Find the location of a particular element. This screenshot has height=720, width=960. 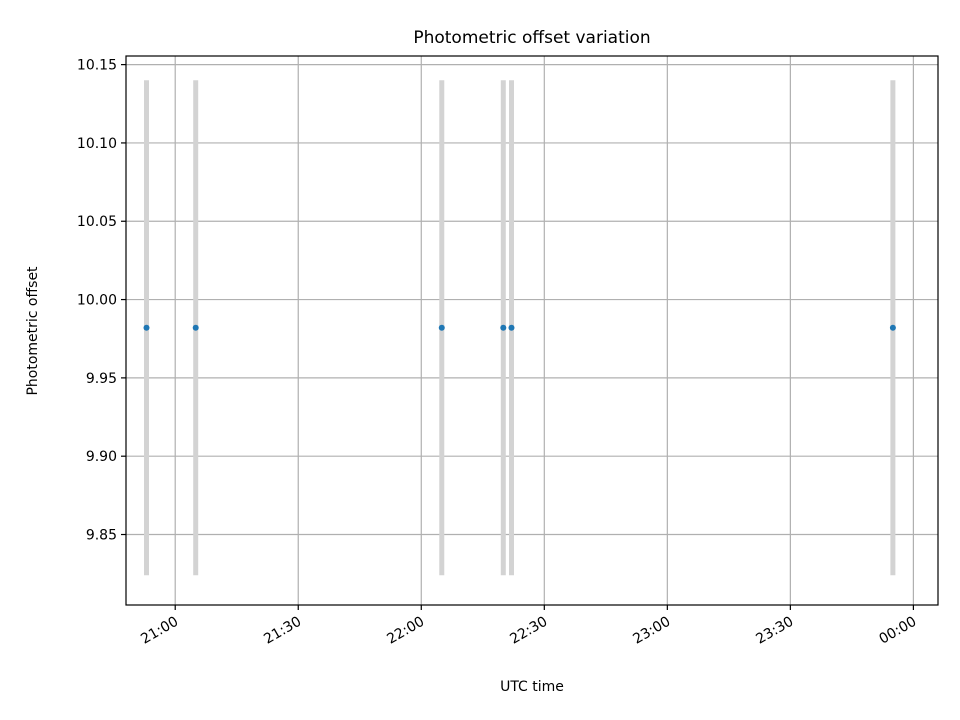

y-tick-label: 10.10 is located at coordinates (97, 144).